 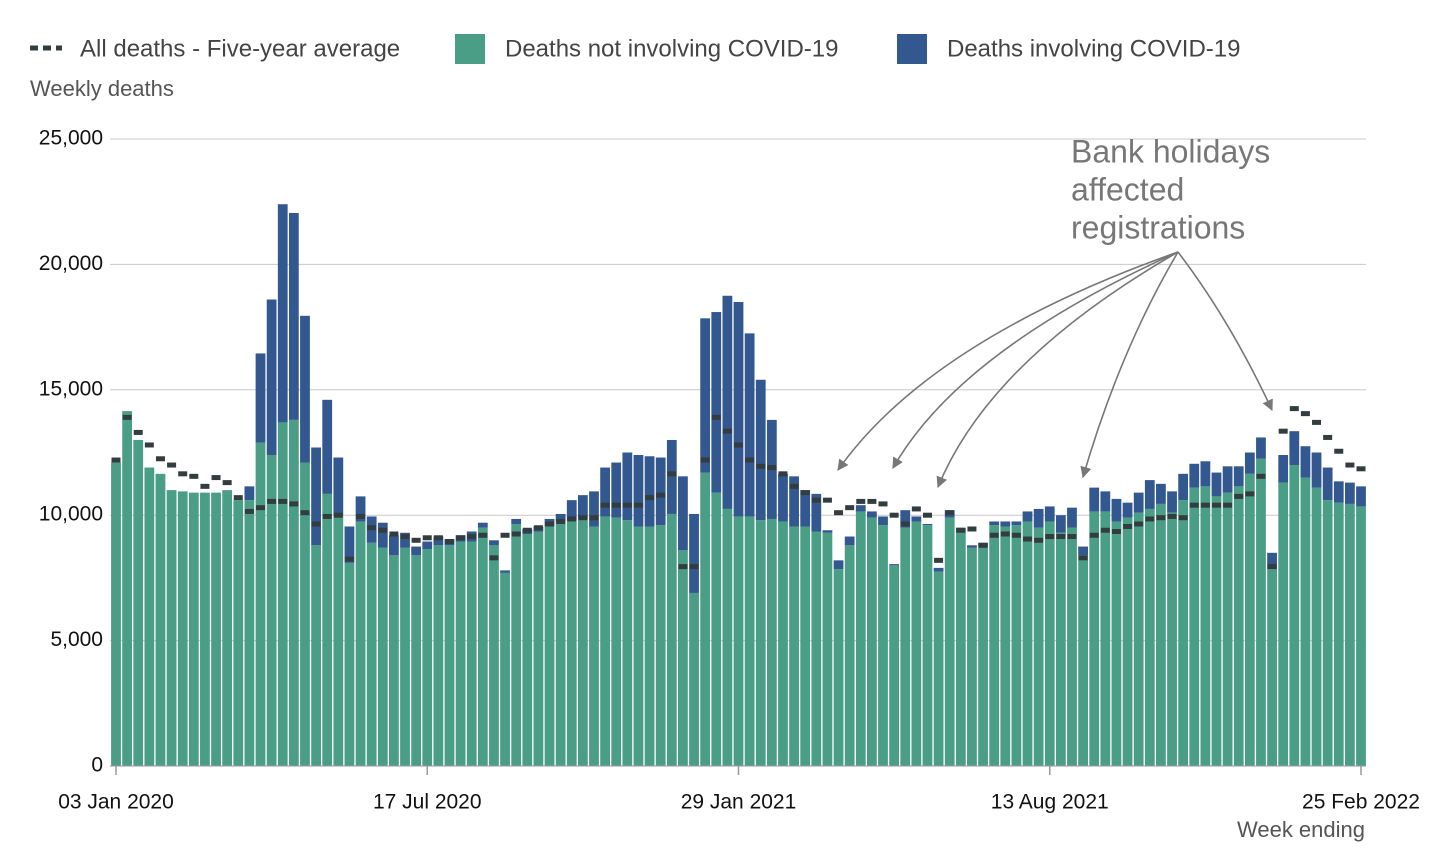 I want to click on legend-label: Deaths not involving COVID-19, so click(x=672, y=48).